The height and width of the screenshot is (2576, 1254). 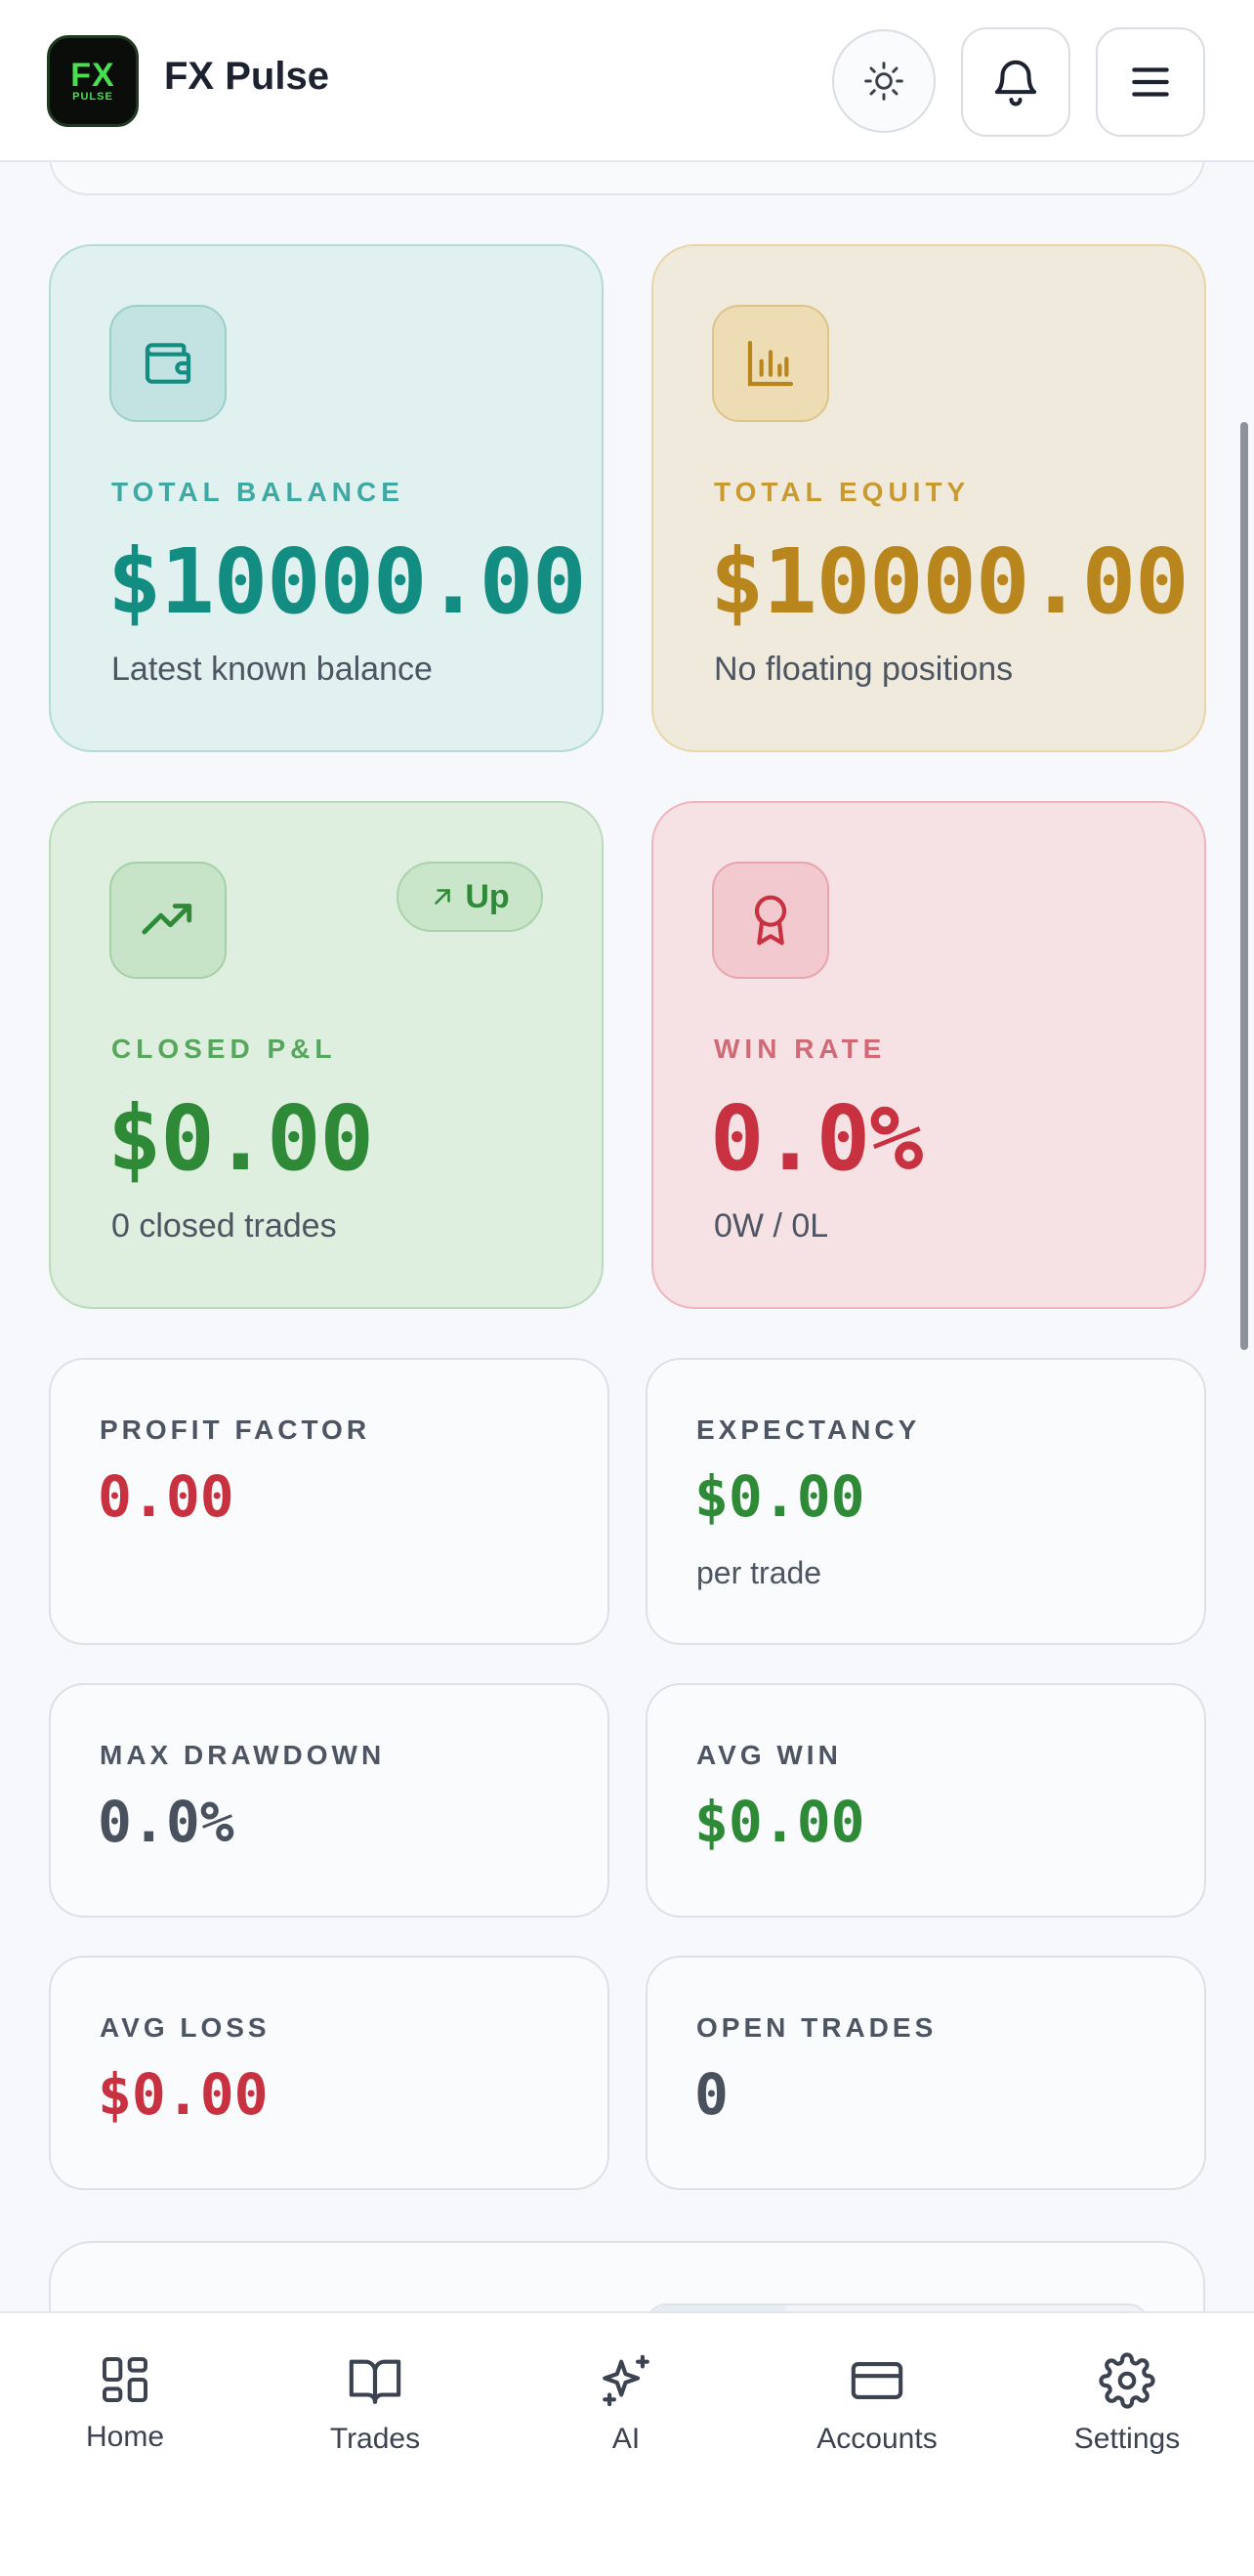 What do you see at coordinates (329, 1800) in the screenshot?
I see `max-drawdown-card: MAX DRAWDOWN 0.0%` at bounding box center [329, 1800].